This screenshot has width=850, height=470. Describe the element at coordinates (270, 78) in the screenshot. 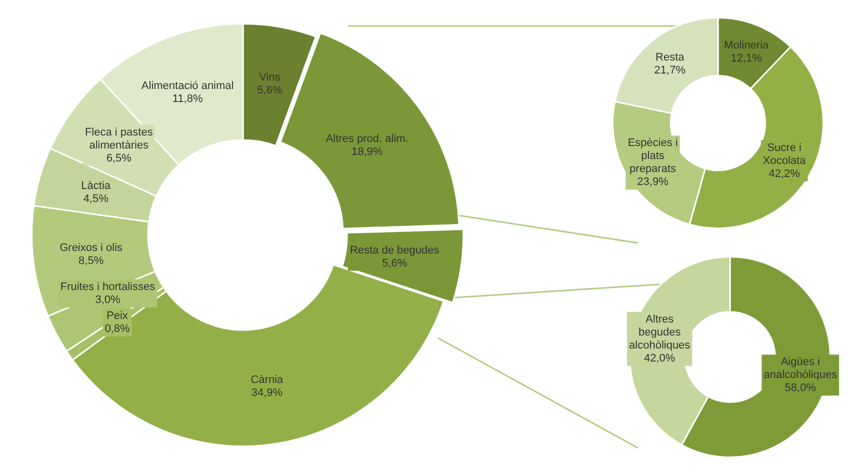

I see `slice-label: Vins` at that location.